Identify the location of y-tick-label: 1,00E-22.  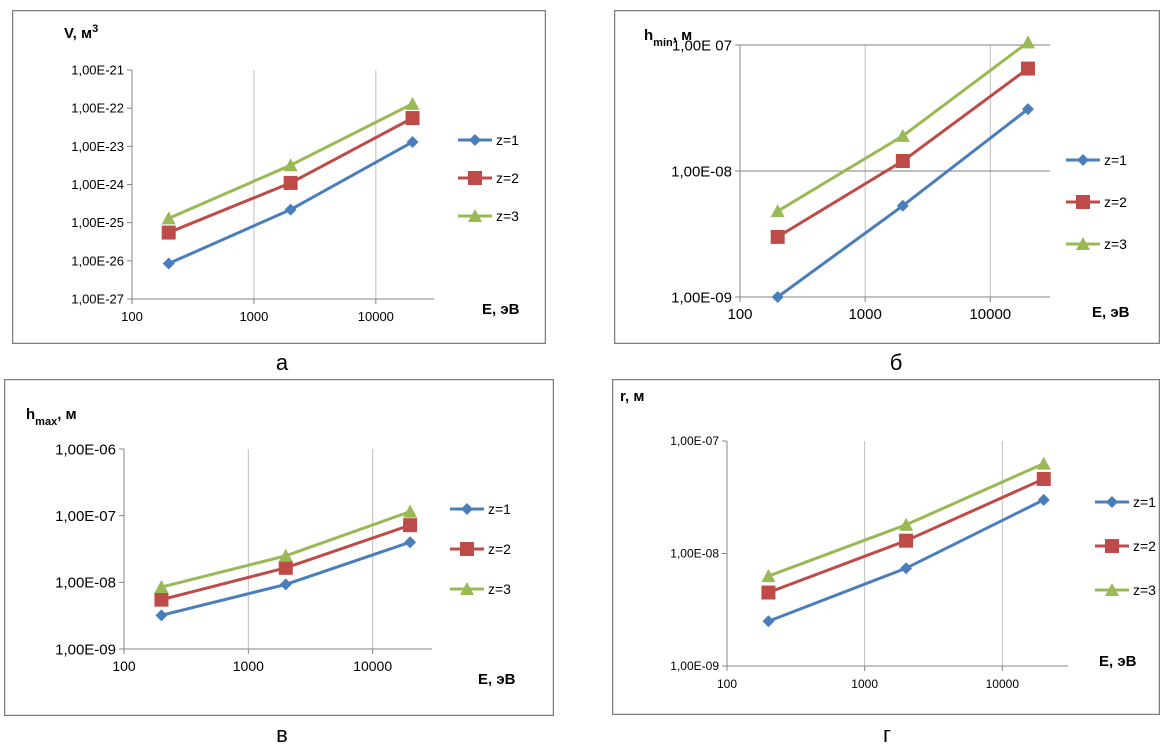
(97, 108).